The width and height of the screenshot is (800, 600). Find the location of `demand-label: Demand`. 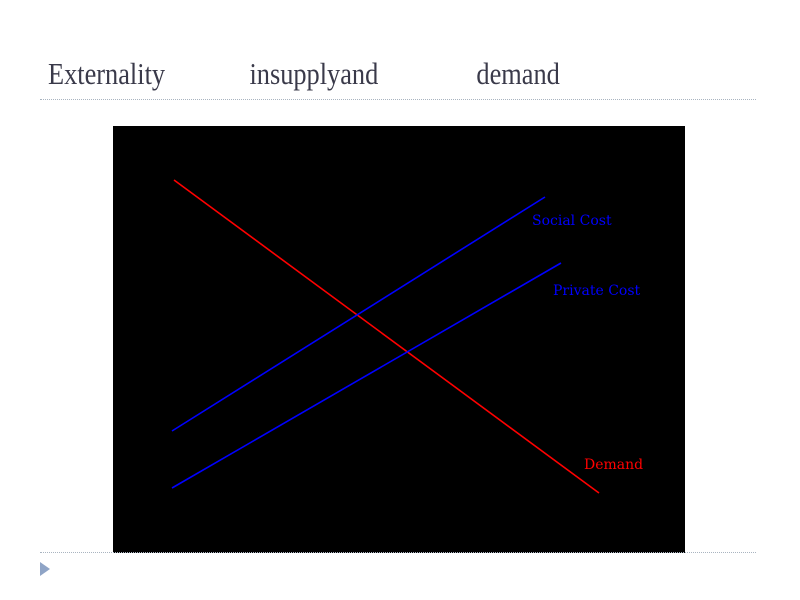

demand-label: Demand is located at coordinates (613, 465).